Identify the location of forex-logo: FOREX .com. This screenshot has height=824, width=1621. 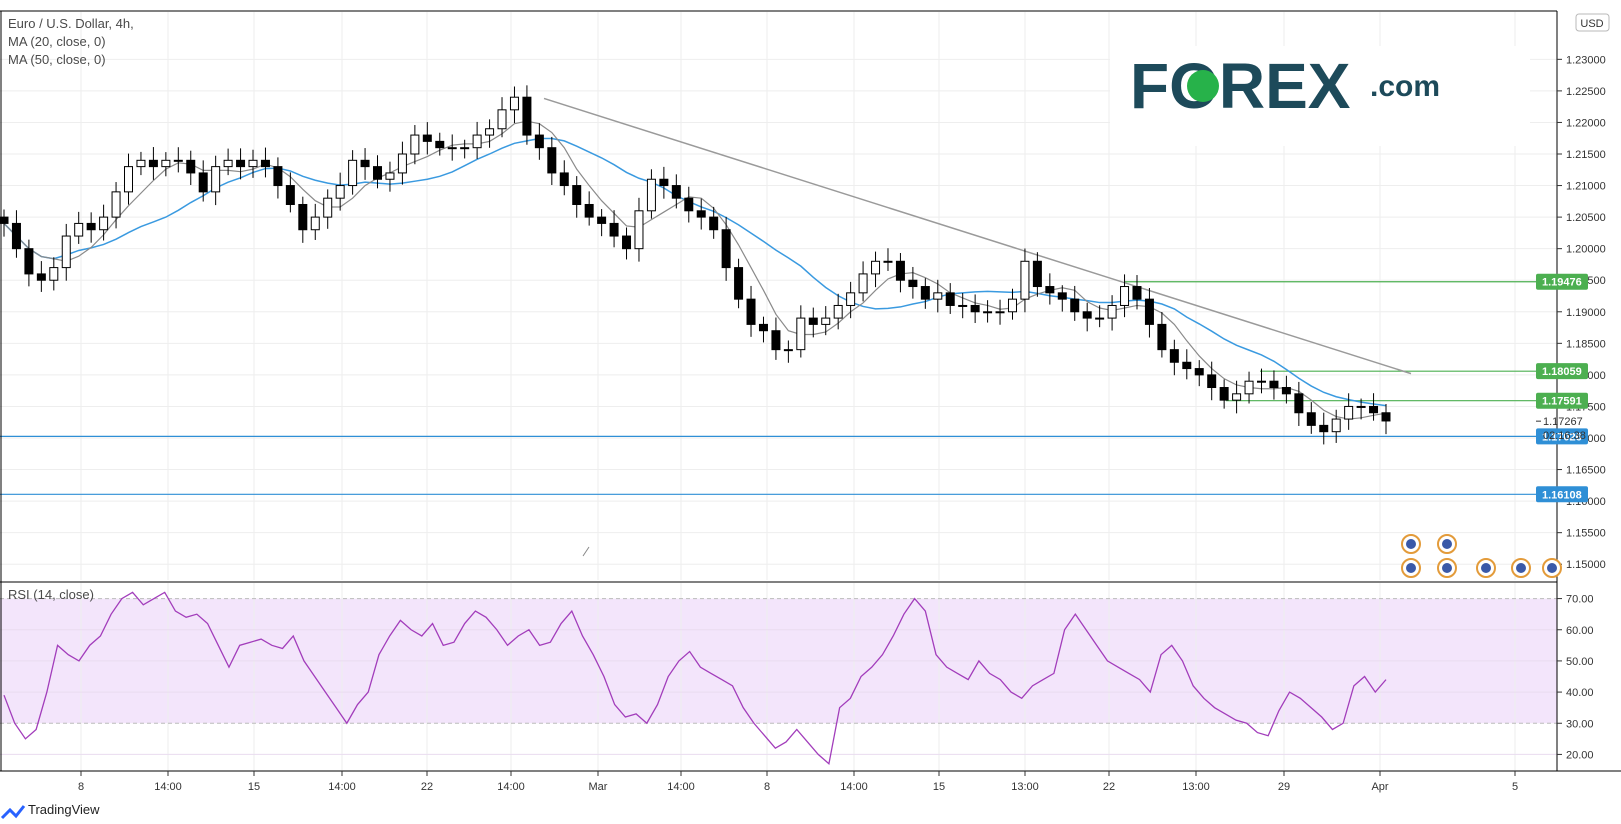
(1320, 96).